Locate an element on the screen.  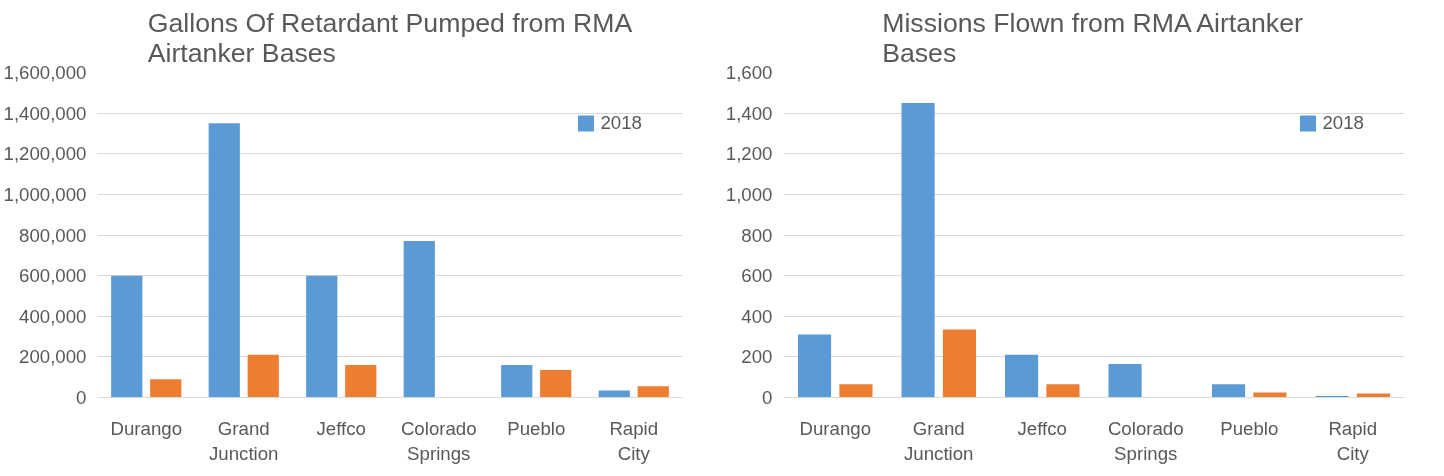
chart-title: Gallons Of Retardant Pumped from RMA Airtanker Bases is located at coordinates (390, 37).